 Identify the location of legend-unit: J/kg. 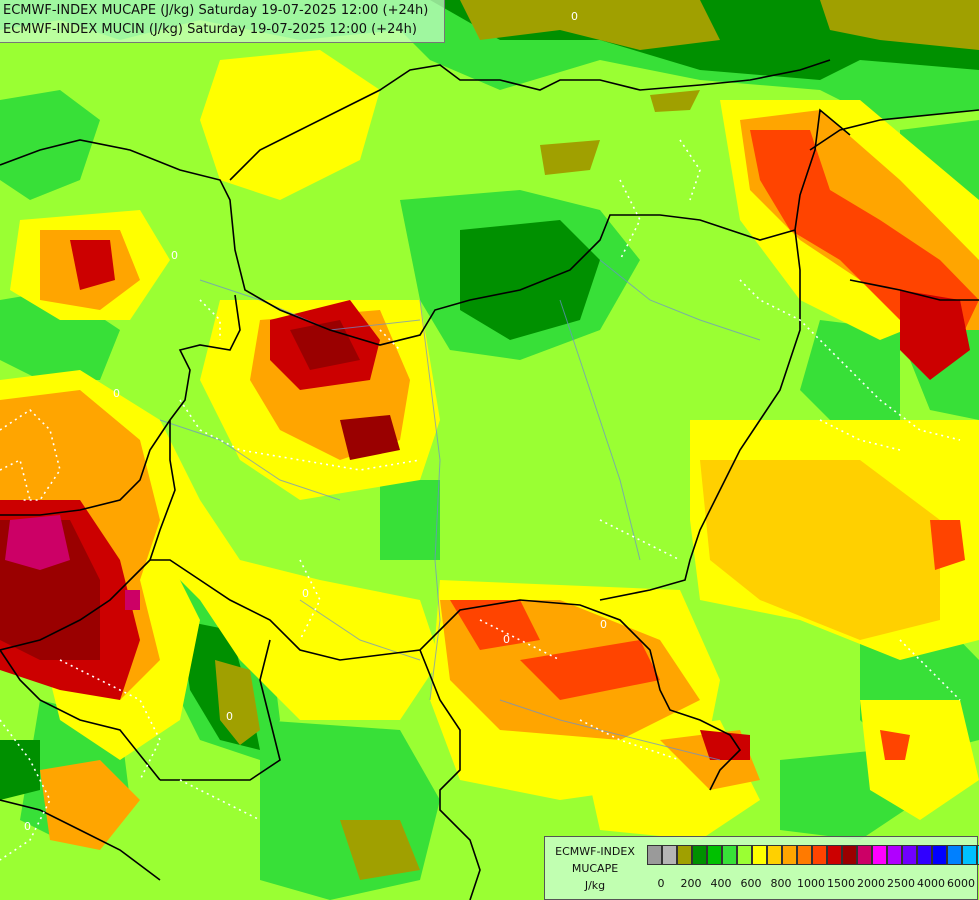
(595, 885).